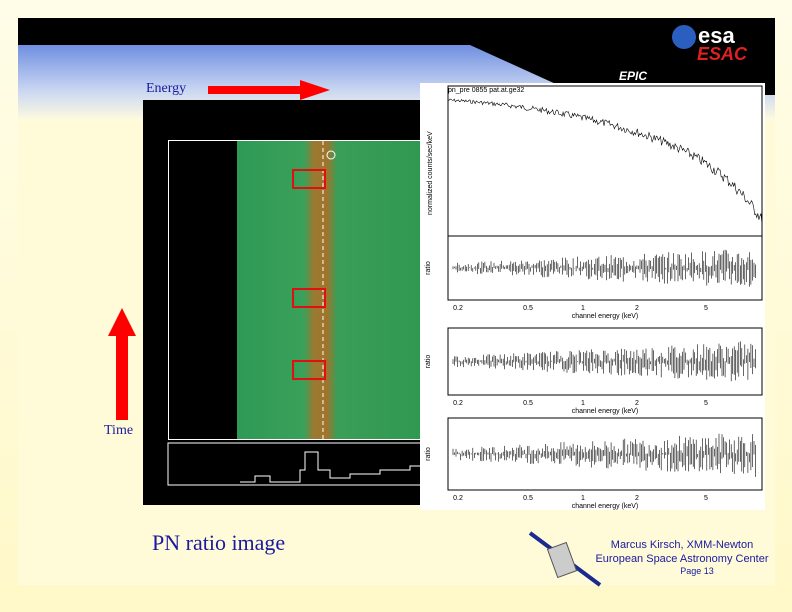 This screenshot has height=612, width=792. I want to click on marker, so click(331, 155).